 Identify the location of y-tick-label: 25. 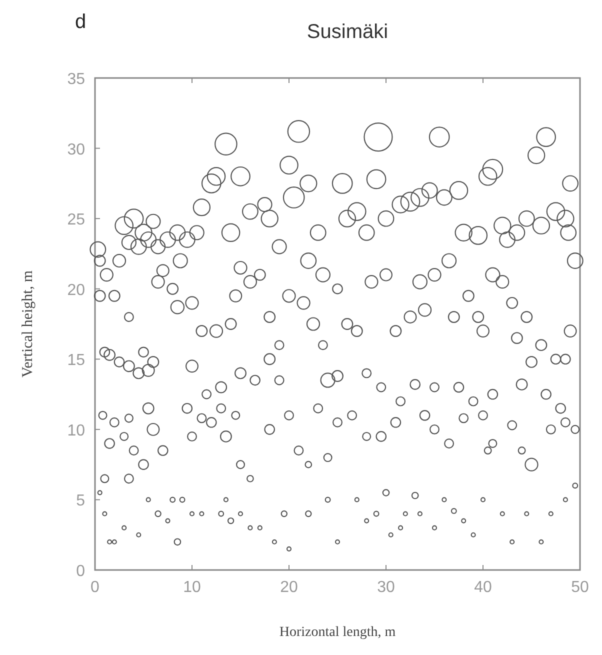
(76, 220).